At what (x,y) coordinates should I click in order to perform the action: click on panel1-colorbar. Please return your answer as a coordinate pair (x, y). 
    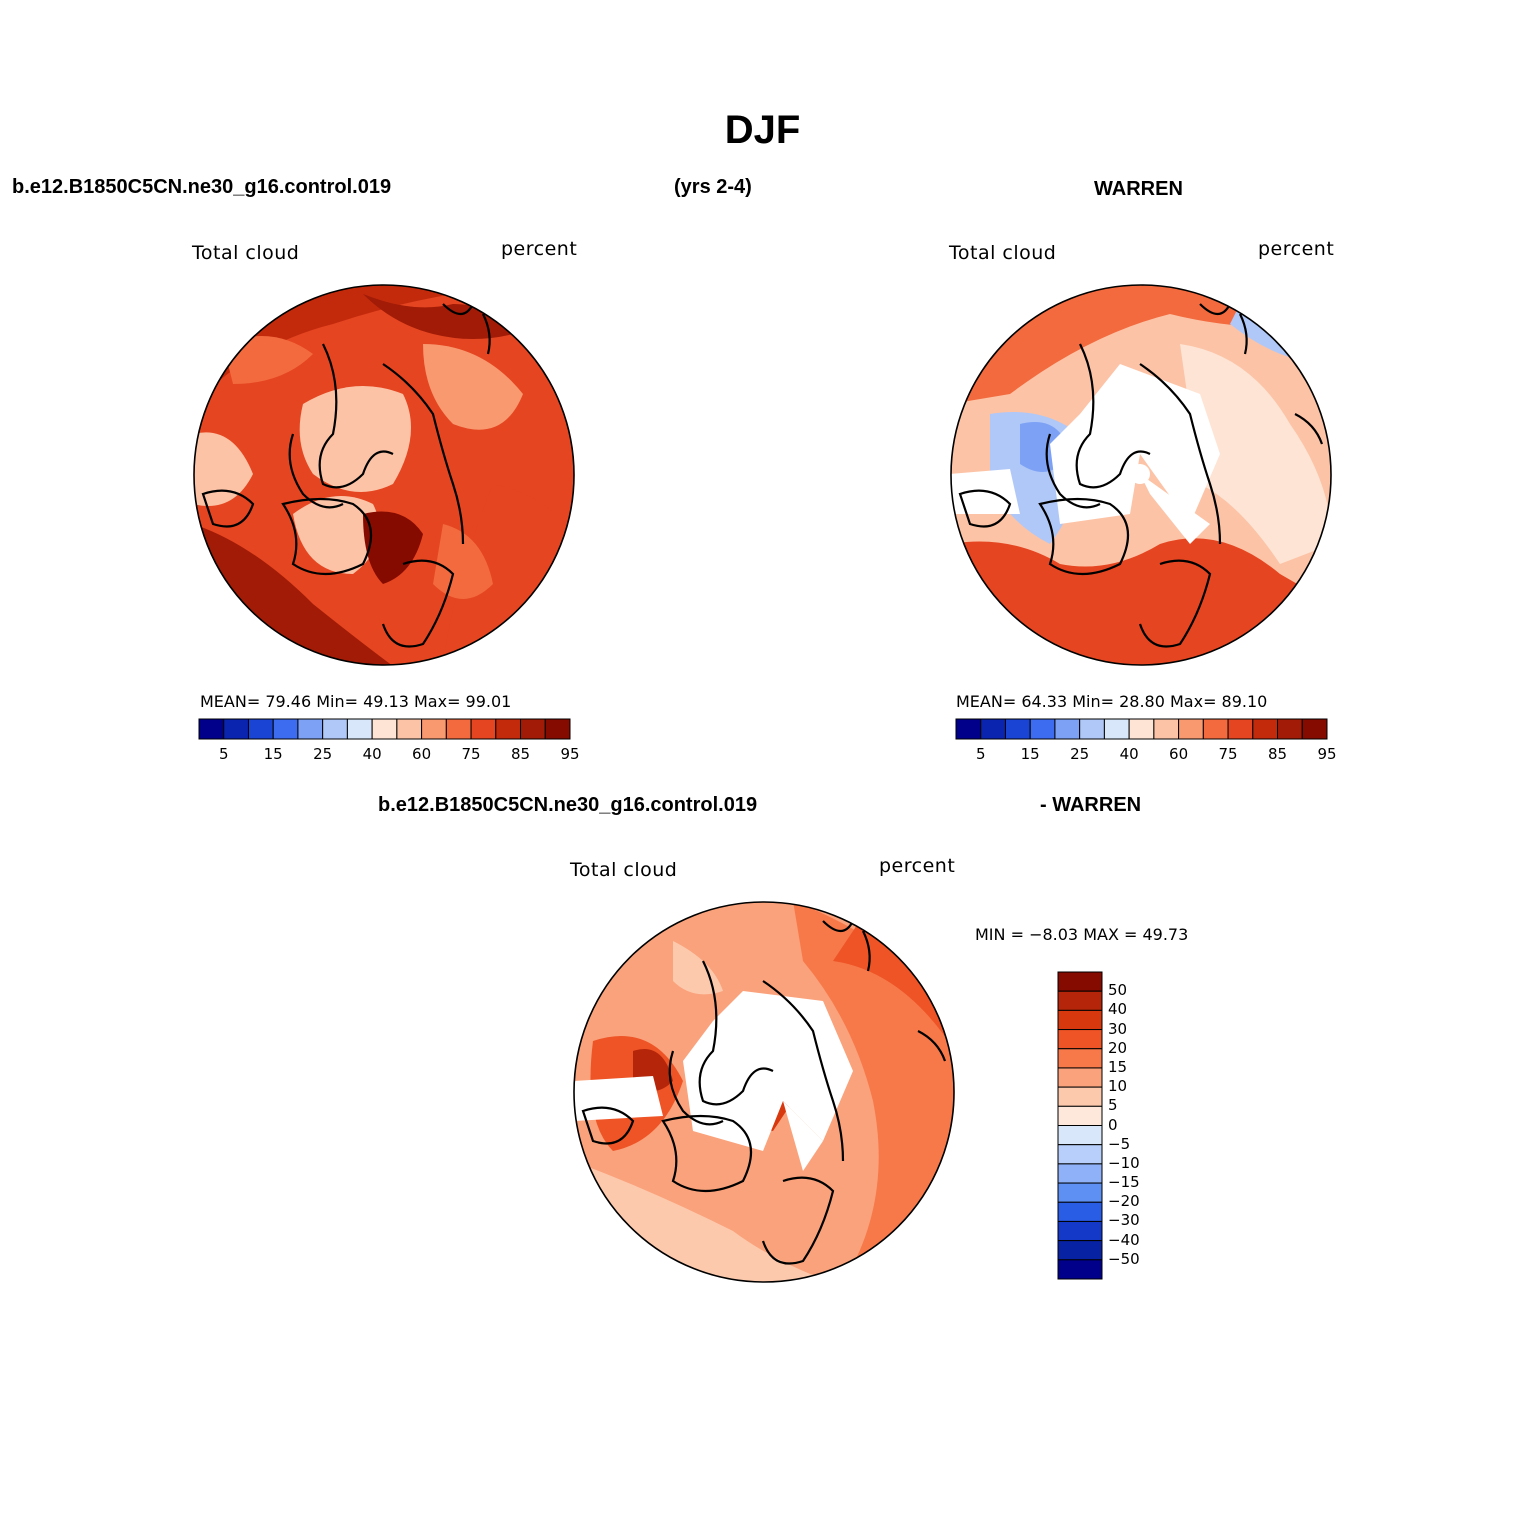
    Looking at the image, I should click on (384, 729).